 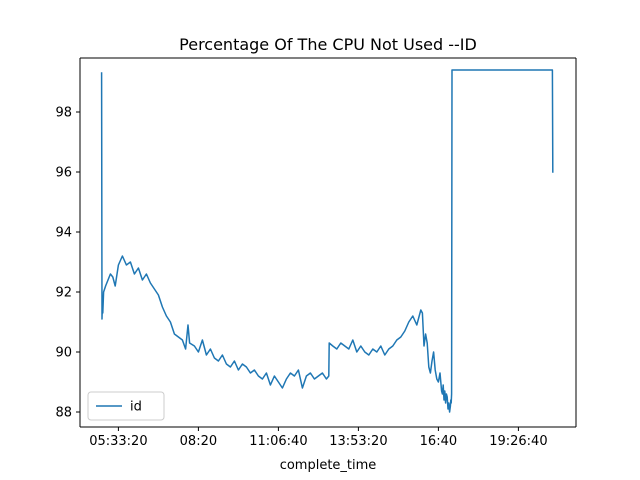 I want to click on y-tick-label: 90, so click(x=63, y=353).